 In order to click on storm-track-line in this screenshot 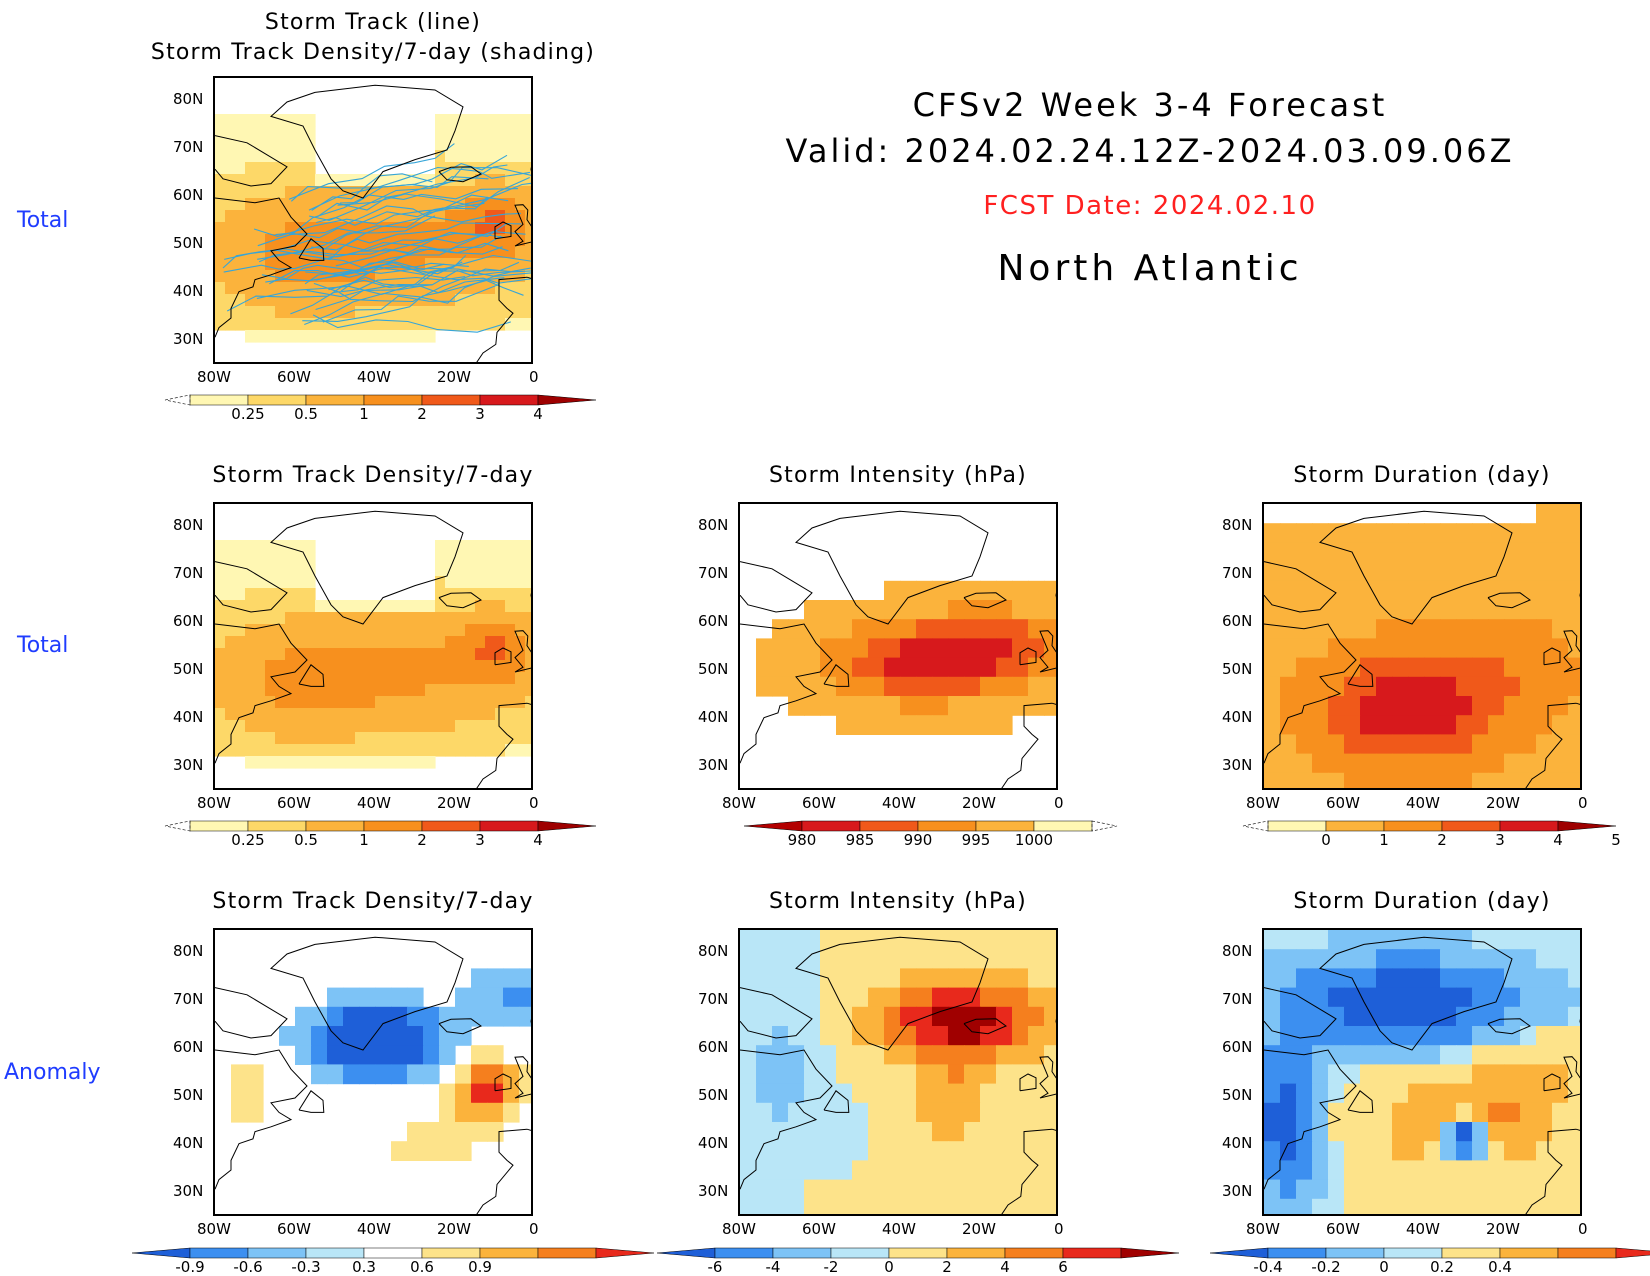, I will do `click(398, 268)`.